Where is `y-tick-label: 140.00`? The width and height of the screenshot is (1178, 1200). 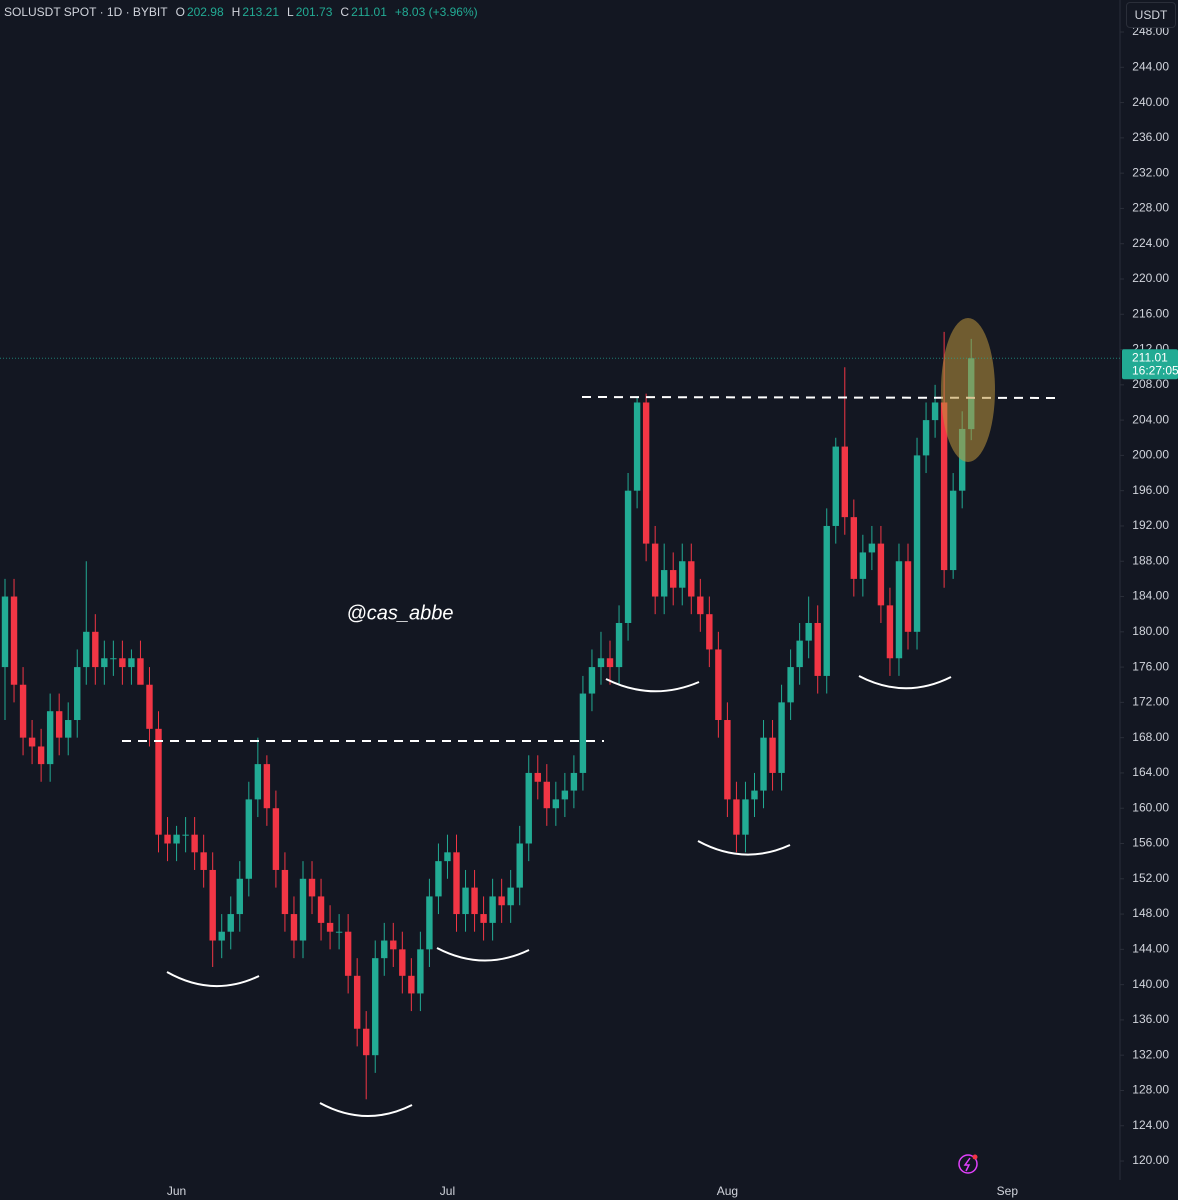
y-tick-label: 140.00 is located at coordinates (1150, 984).